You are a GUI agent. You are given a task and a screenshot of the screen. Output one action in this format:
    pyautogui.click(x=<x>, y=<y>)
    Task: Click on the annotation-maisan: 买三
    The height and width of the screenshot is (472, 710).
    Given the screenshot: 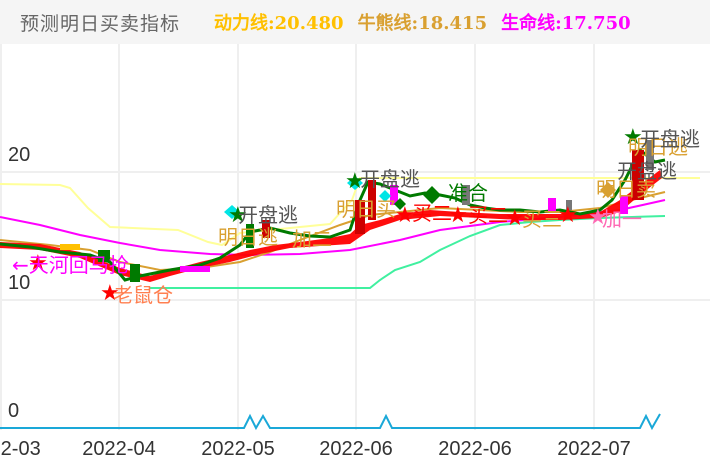 What is the action you would take?
    pyautogui.click(x=542, y=219)
    